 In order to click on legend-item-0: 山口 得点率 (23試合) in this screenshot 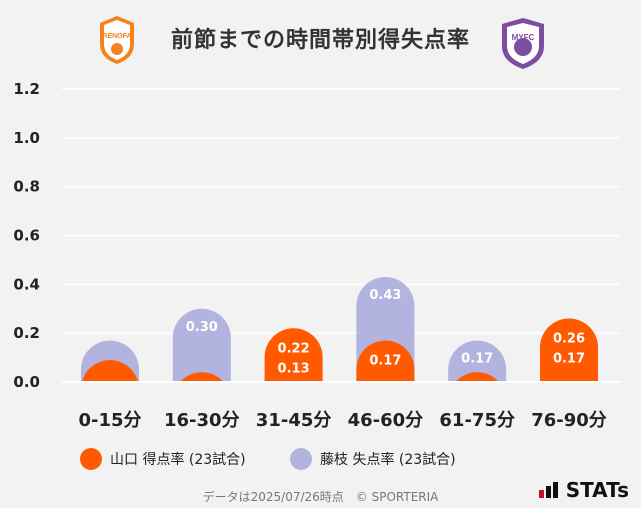, I will do `click(163, 459)`.